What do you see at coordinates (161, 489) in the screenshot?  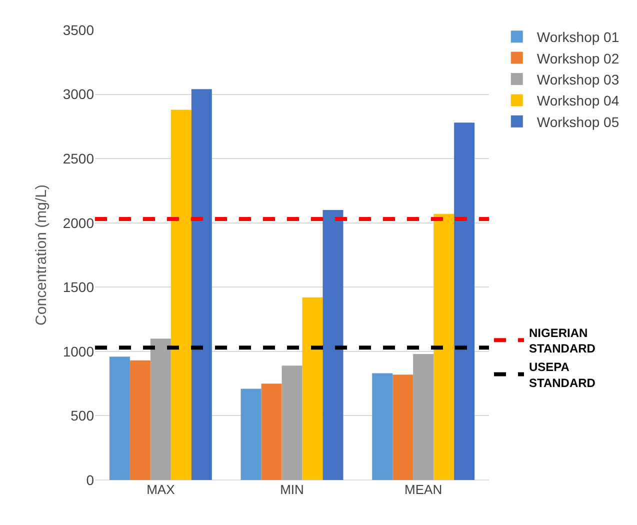 I see `x-tick-label: MAX` at bounding box center [161, 489].